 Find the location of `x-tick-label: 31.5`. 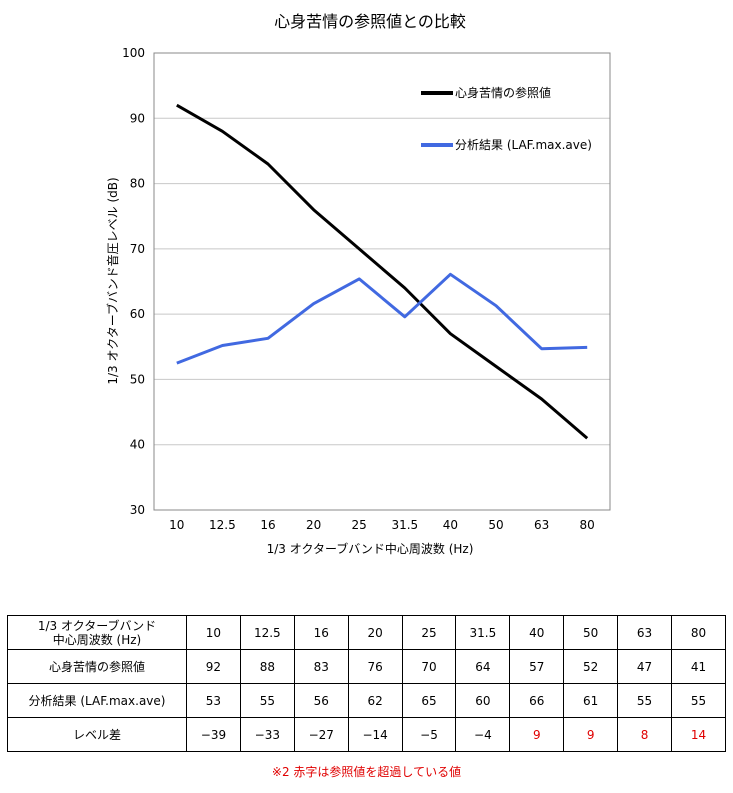

x-tick-label: 31.5 is located at coordinates (404, 525).